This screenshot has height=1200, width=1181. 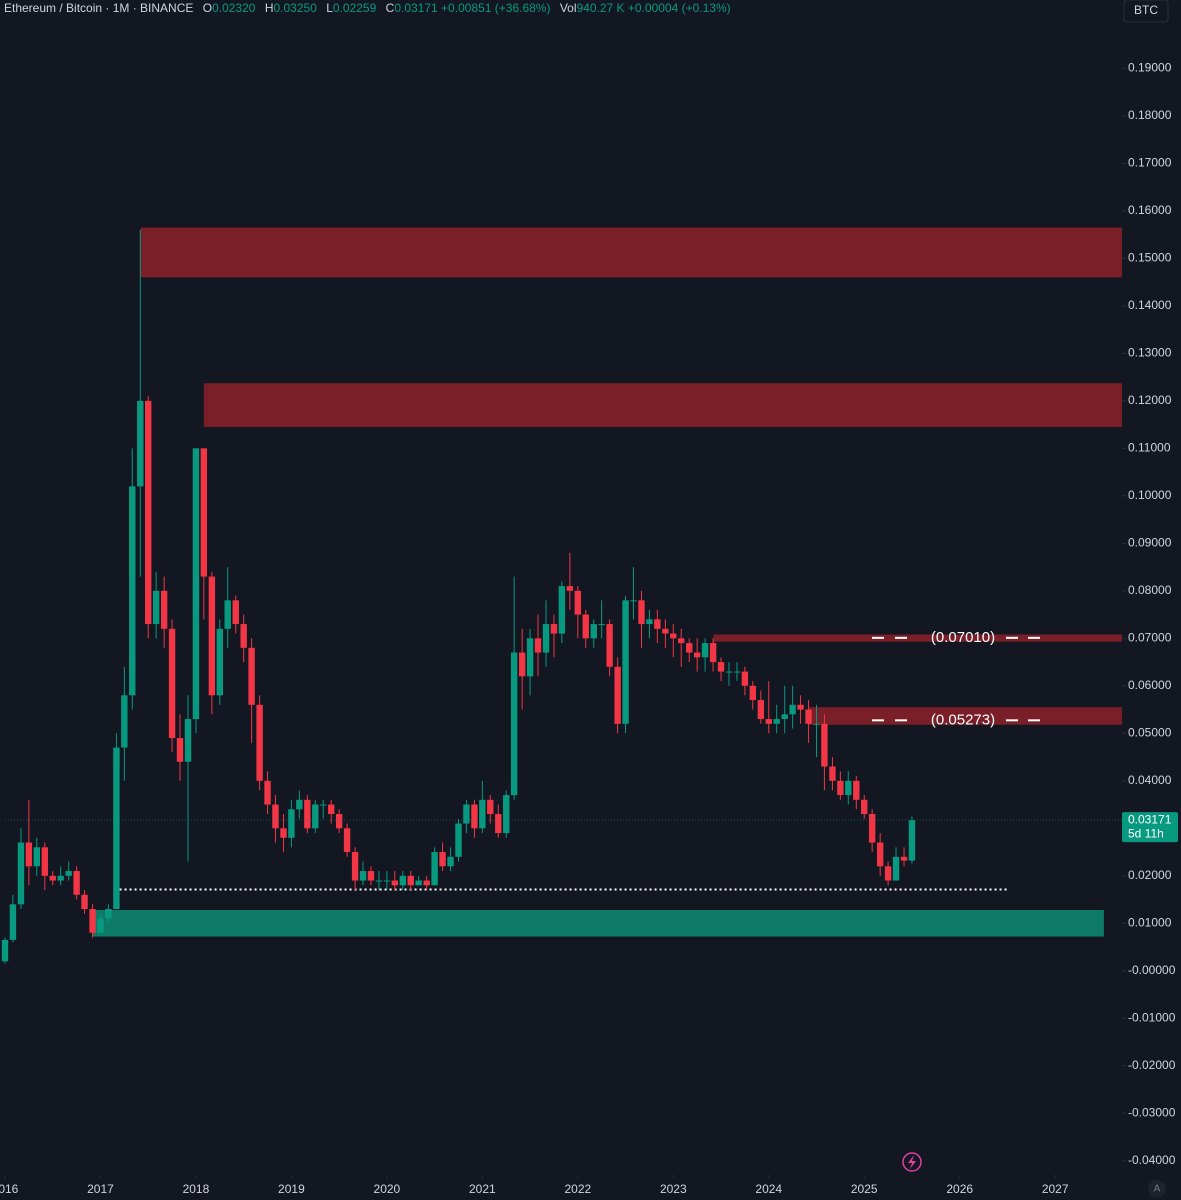 I want to click on symbol: Ethereum / Bitcoin · 1M · BINANCE, so click(x=99, y=8).